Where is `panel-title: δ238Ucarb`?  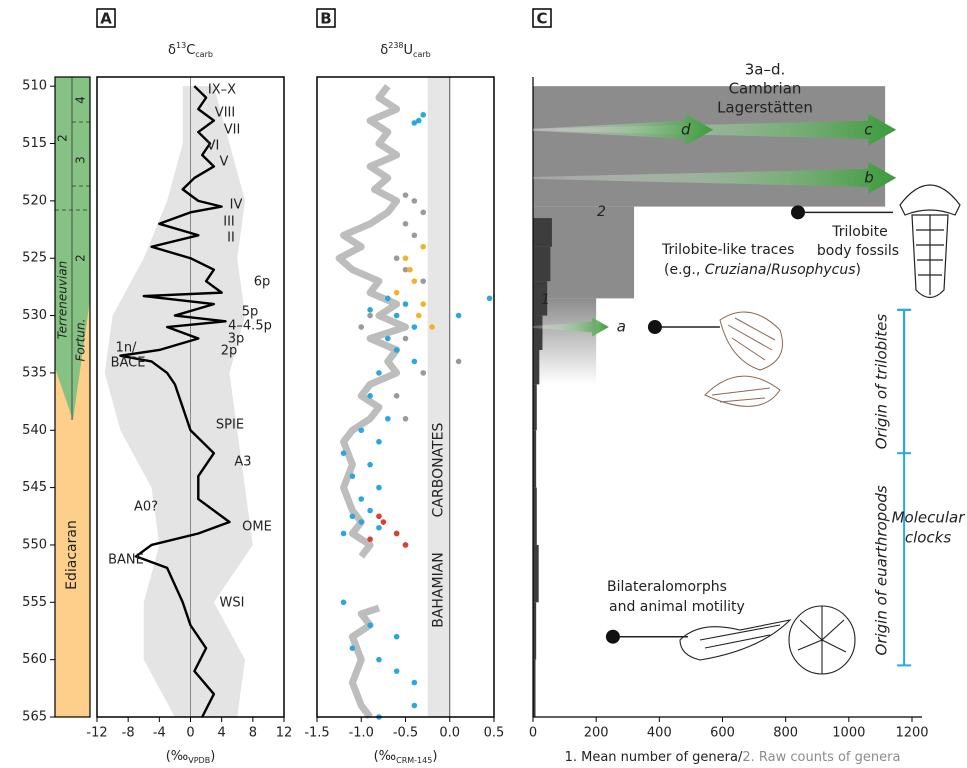
panel-title: δ238Ucarb is located at coordinates (405, 50).